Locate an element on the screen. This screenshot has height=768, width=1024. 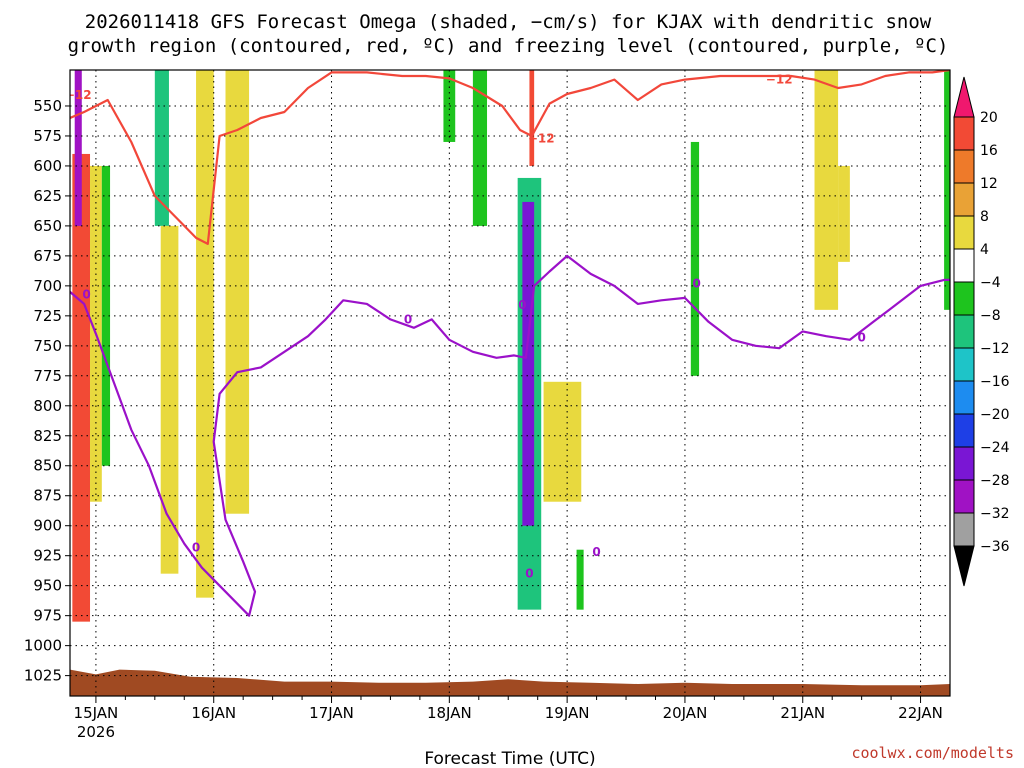
y-tick-label: 625 is located at coordinates (47, 196).